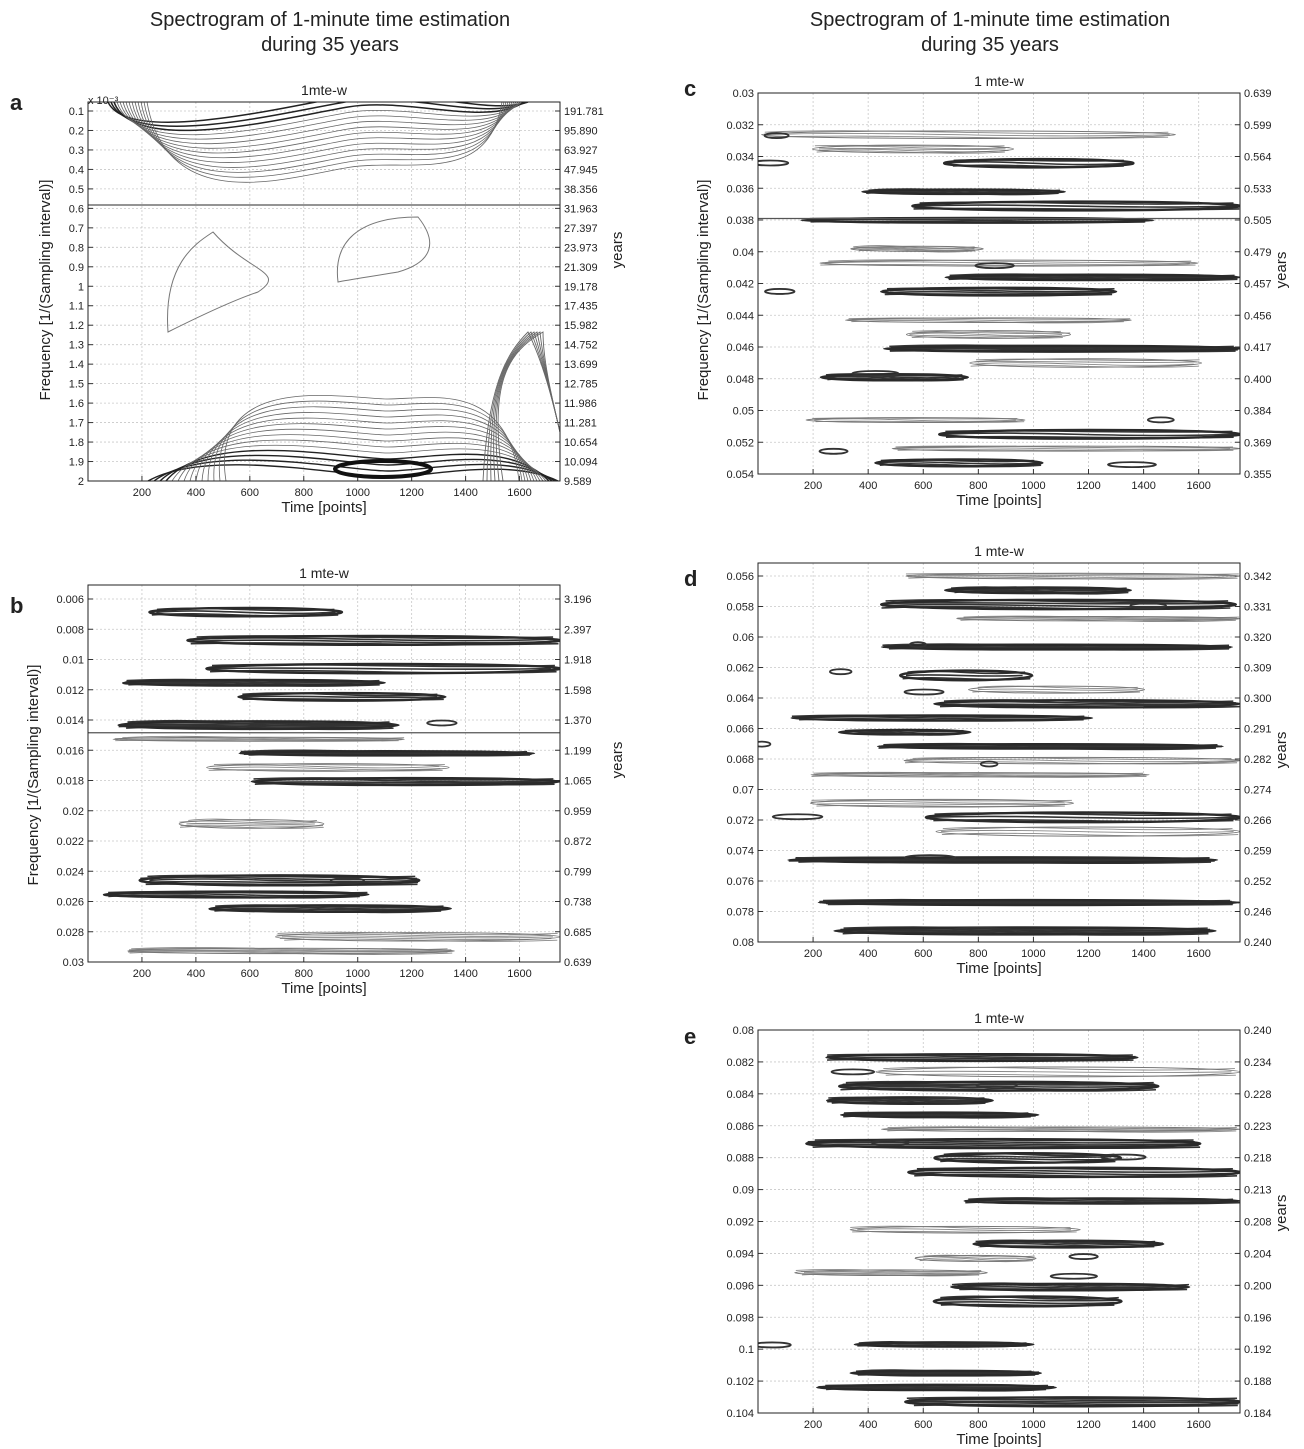  I want to click on y-tick-label: 0.054, so click(740, 475).